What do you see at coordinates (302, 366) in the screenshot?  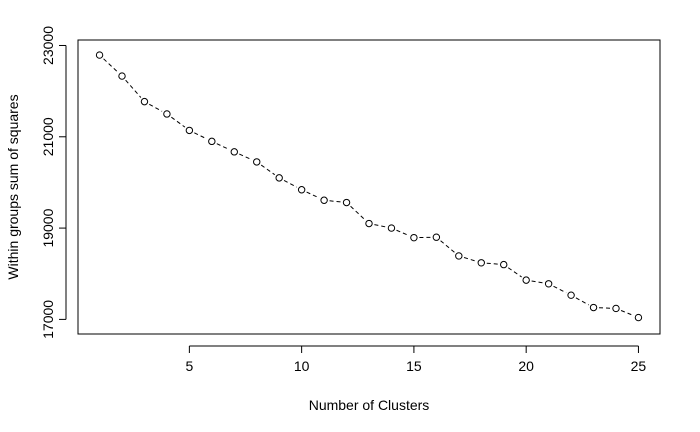 I see `x-tick-label: 10` at bounding box center [302, 366].